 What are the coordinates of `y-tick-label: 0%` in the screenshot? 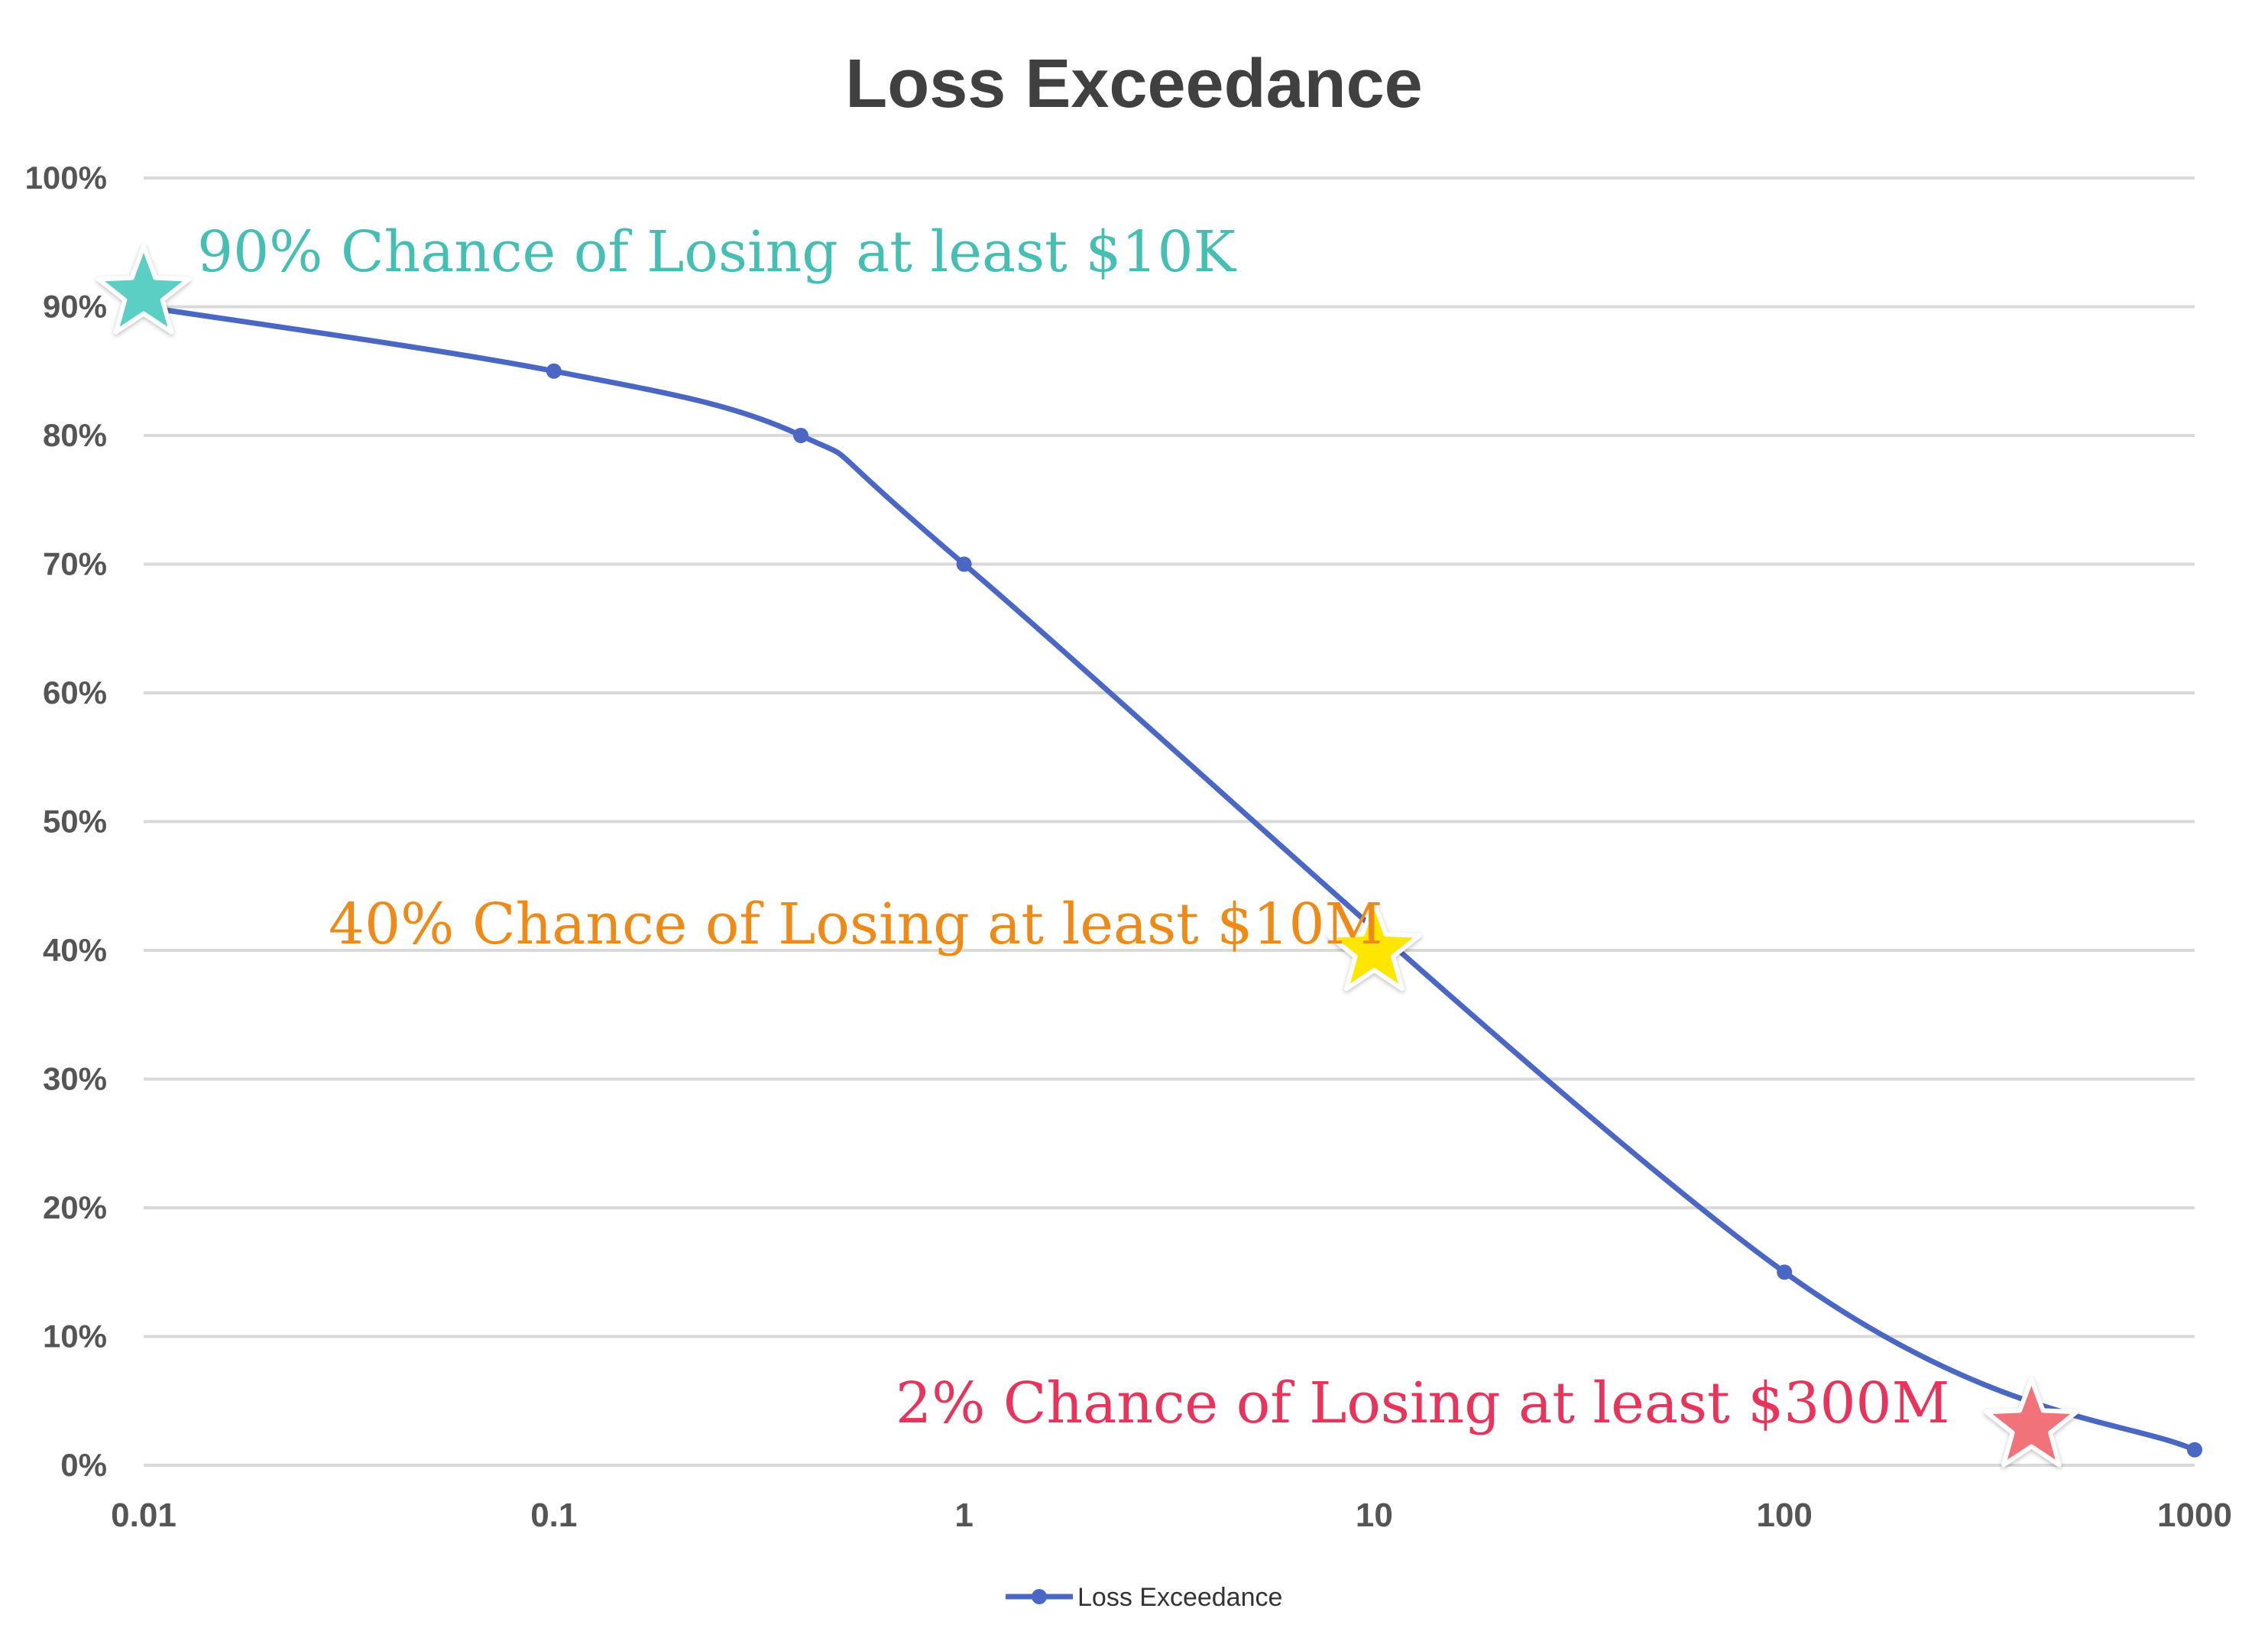 It's located at (84, 1465).